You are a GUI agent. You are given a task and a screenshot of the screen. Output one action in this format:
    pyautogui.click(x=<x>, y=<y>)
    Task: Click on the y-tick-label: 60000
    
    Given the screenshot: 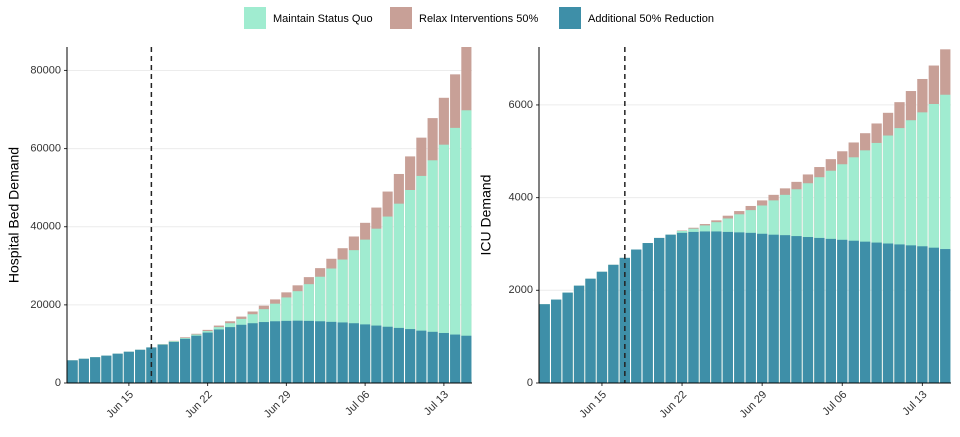 What is the action you would take?
    pyautogui.click(x=45, y=148)
    